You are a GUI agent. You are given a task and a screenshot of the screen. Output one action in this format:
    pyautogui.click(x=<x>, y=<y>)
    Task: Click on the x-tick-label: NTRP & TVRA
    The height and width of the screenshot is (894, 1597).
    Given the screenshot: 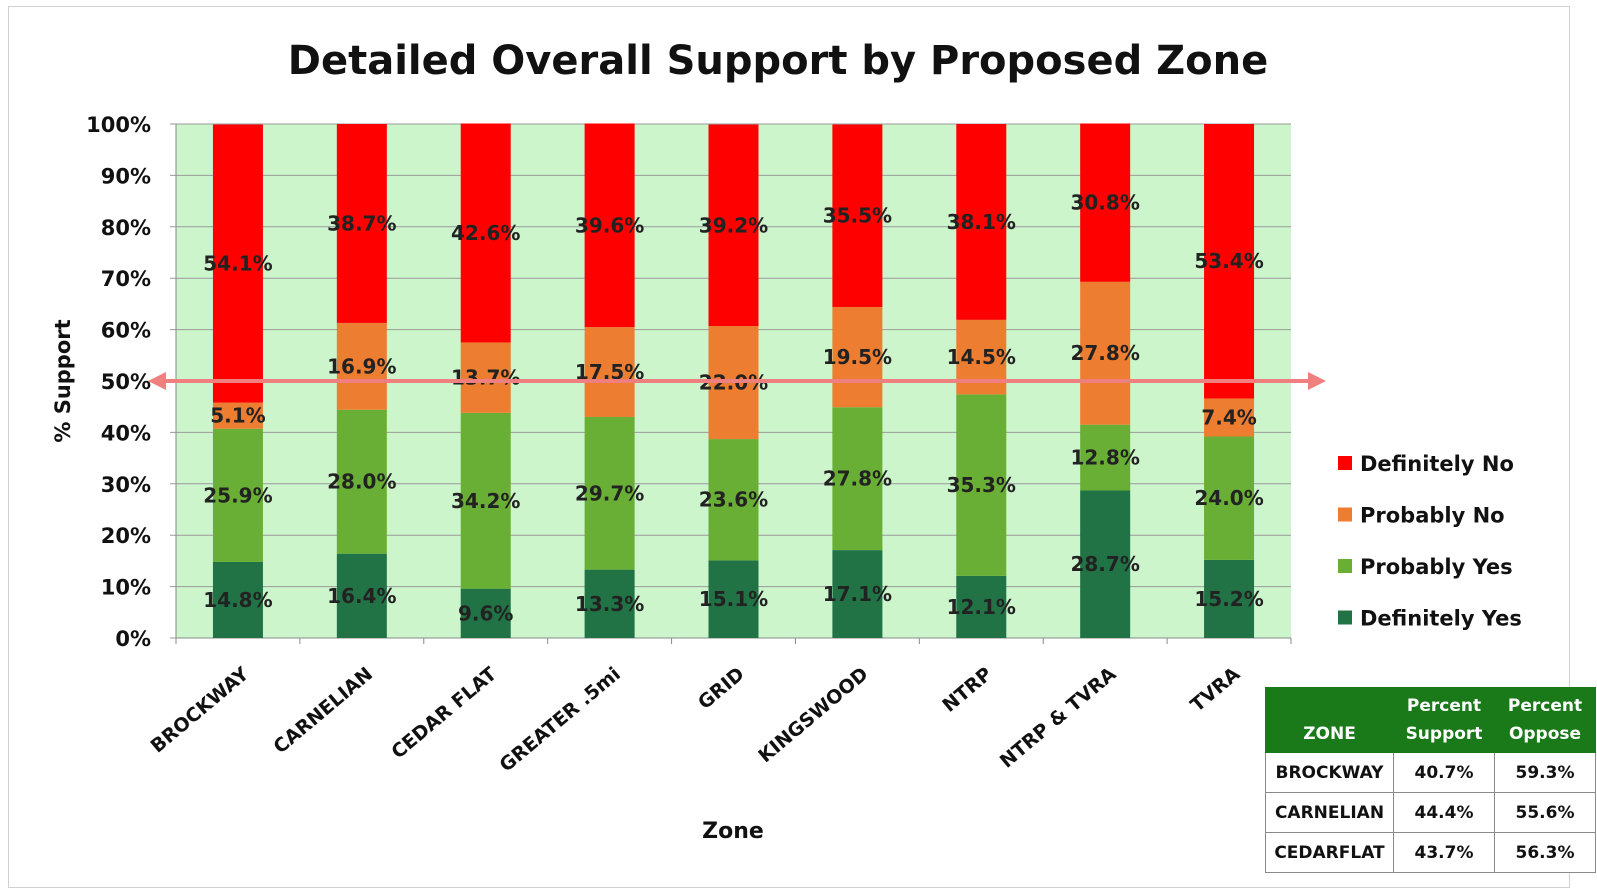 What is the action you would take?
    pyautogui.click(x=1058, y=718)
    